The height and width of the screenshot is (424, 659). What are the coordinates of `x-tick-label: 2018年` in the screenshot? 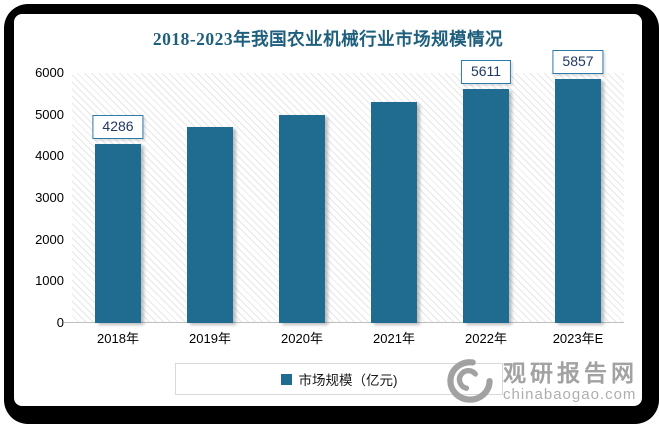 It's located at (118, 338).